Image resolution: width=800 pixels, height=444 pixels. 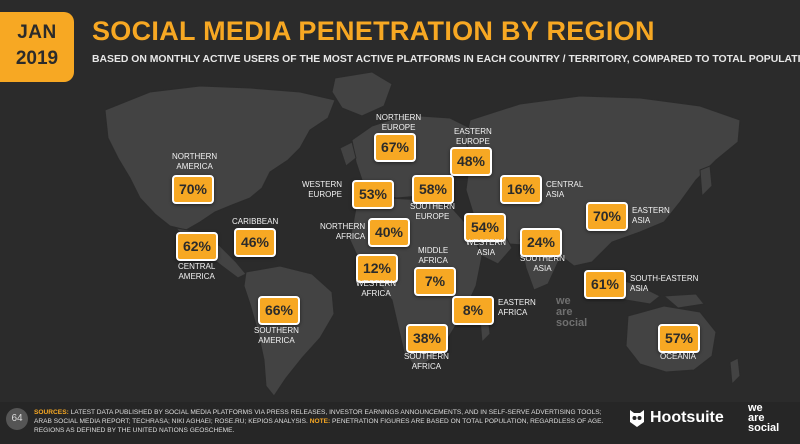 I want to click on region-value-western-asia: 54%, so click(x=485, y=227).